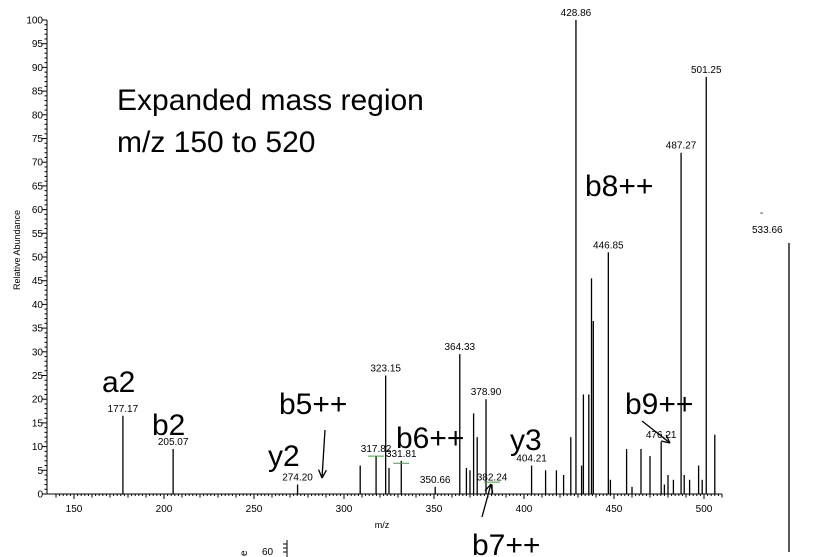  I want to click on y-tick-label: 70, so click(38, 163).